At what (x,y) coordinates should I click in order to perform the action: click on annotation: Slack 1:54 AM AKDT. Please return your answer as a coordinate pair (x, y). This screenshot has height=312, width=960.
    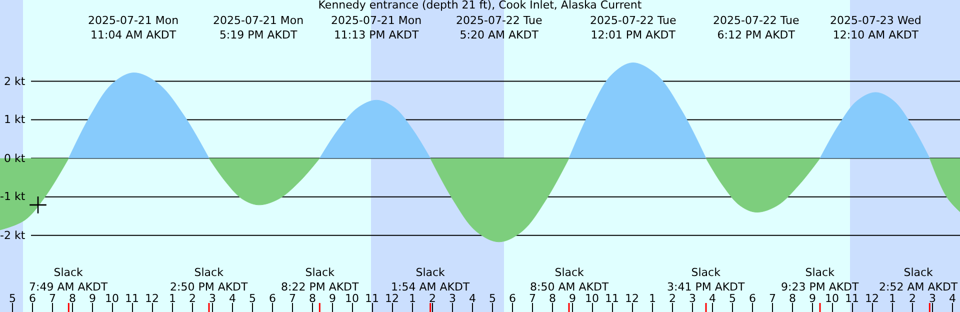
    Looking at the image, I should click on (430, 280).